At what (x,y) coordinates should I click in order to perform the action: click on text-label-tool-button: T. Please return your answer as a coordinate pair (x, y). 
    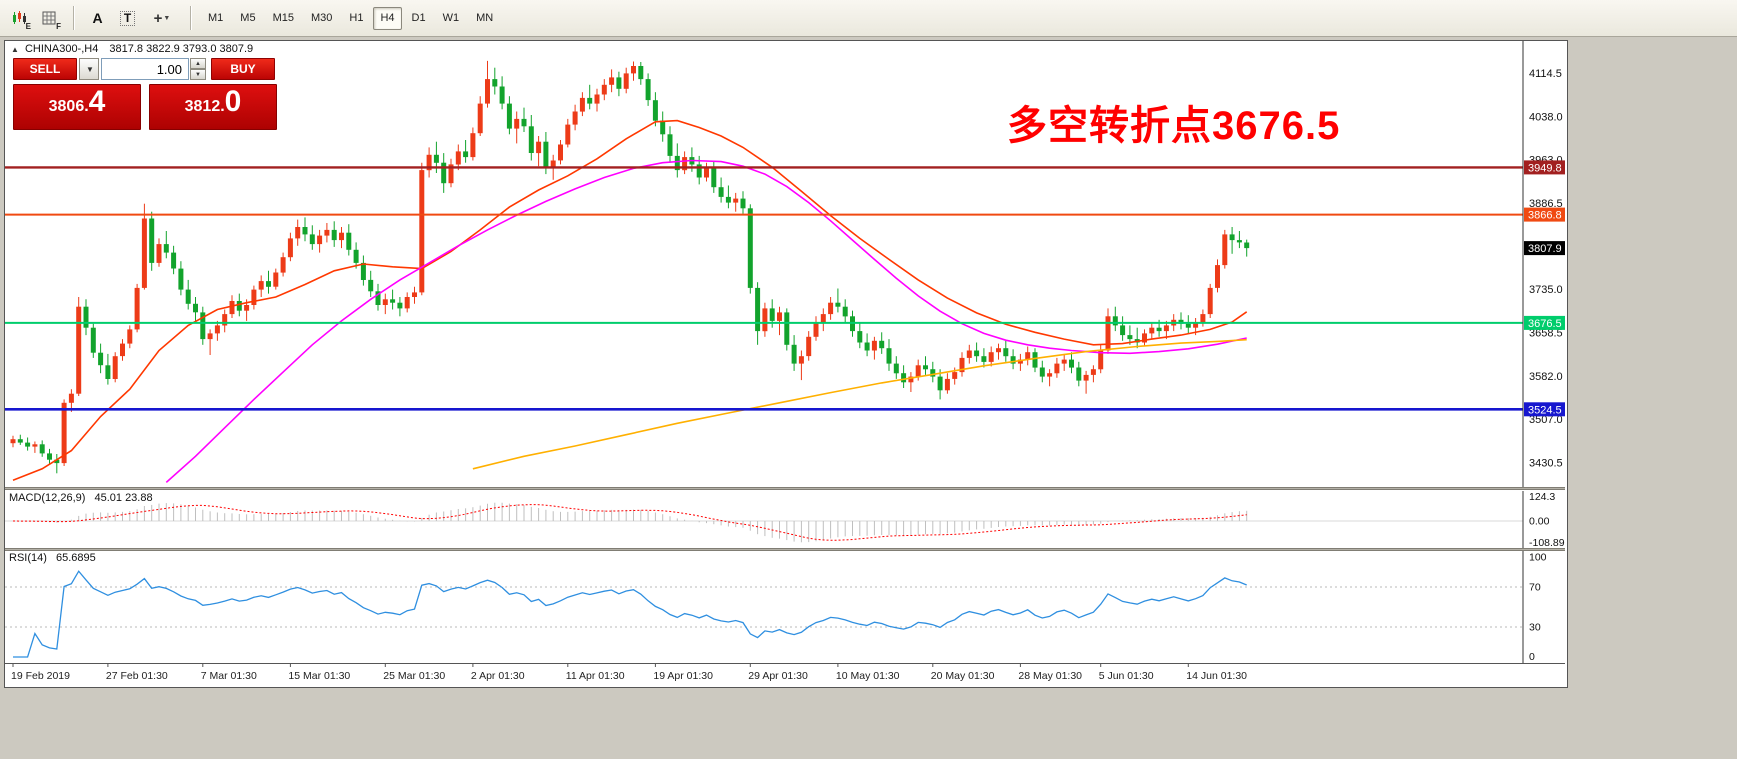
    Looking at the image, I should click on (127, 18).